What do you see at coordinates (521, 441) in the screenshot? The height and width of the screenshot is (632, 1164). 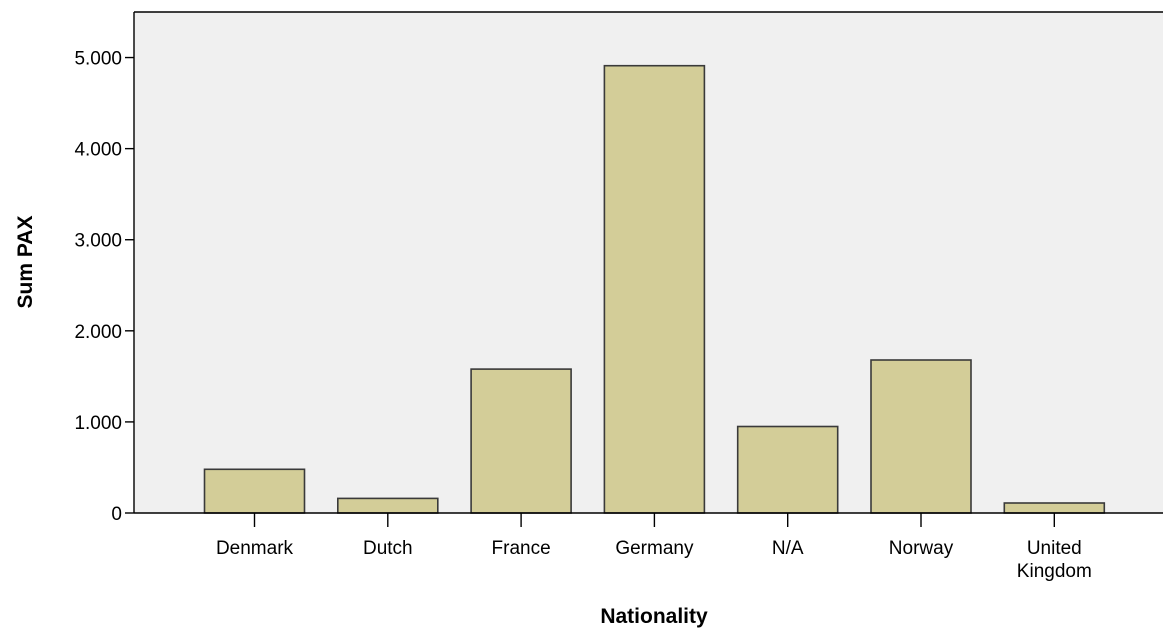 I see `bar-france` at bounding box center [521, 441].